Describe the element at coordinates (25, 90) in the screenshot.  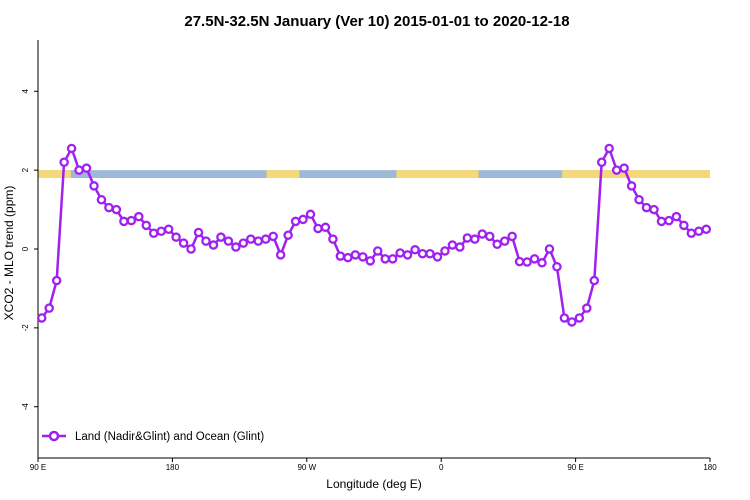
I see `y-tick-label: 4` at that location.